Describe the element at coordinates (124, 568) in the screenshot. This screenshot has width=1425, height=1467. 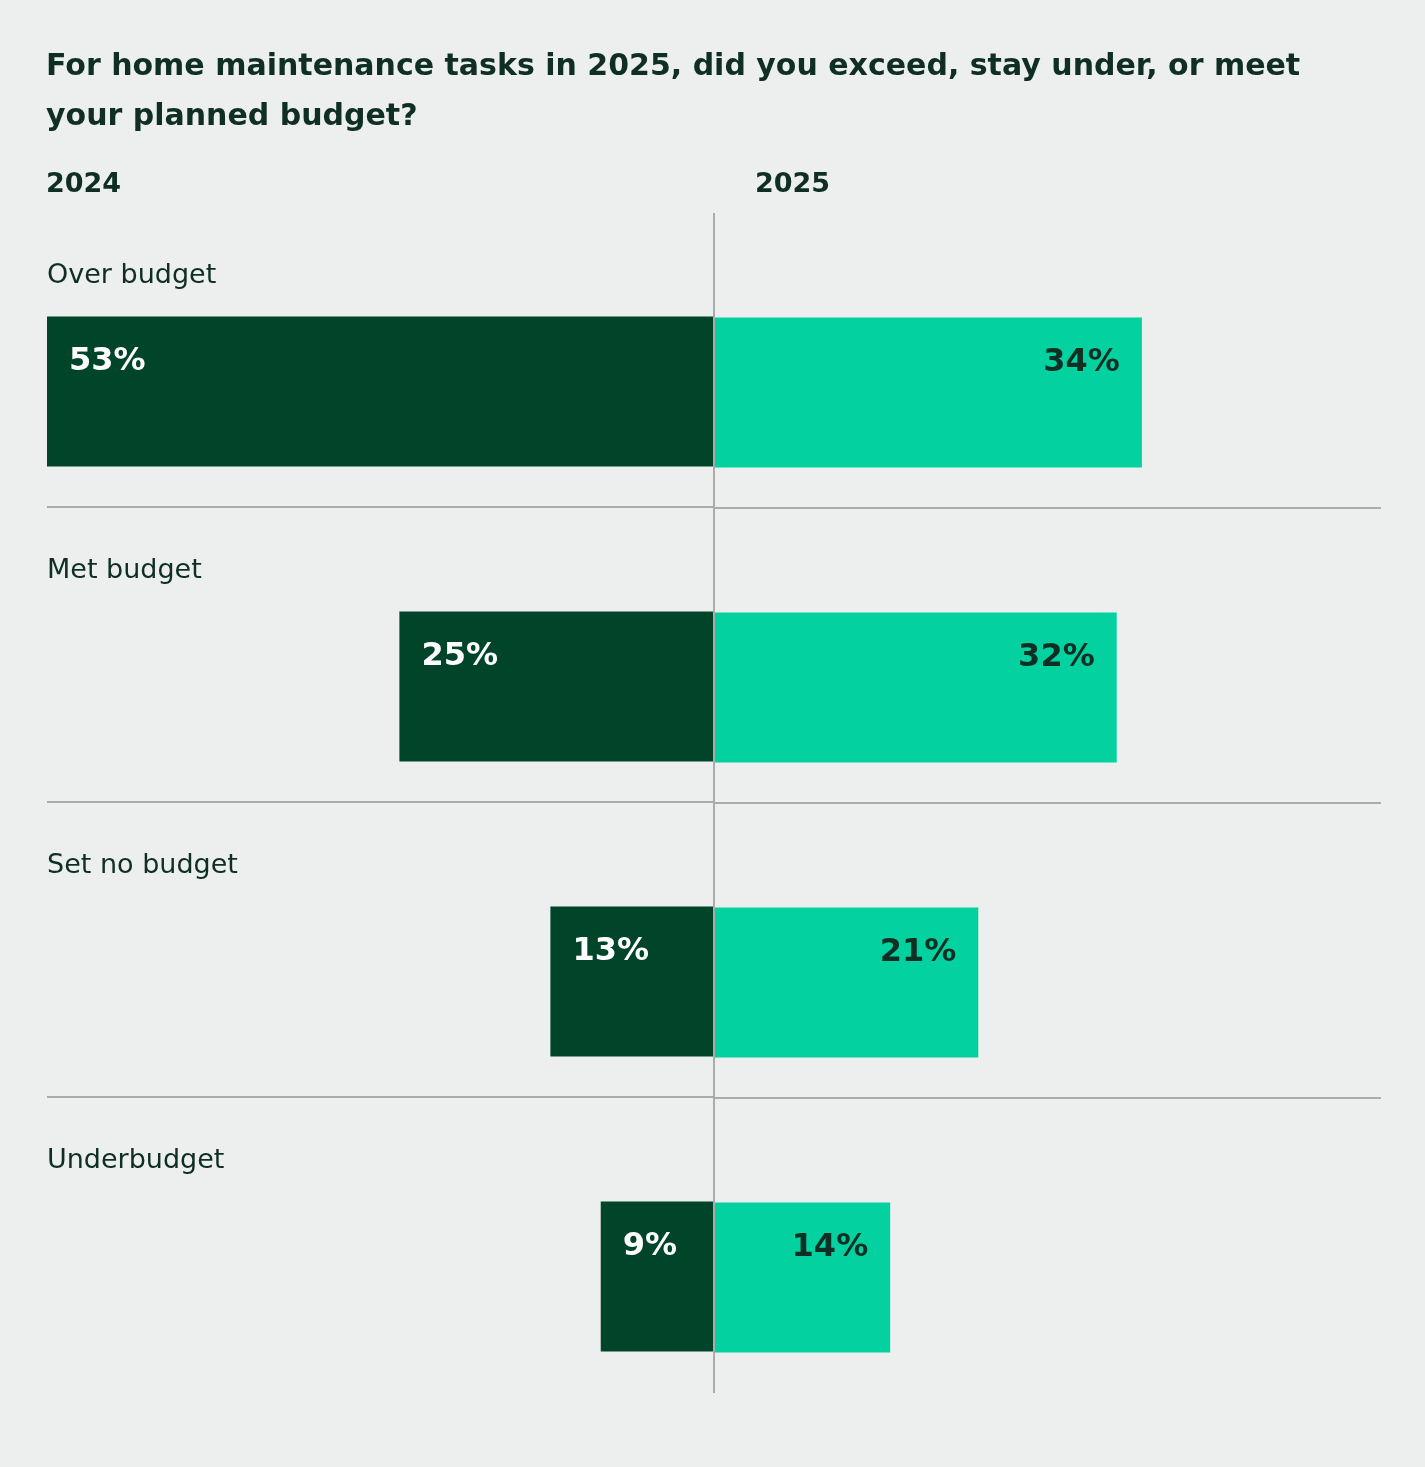
I see `y-tick-label: Met budget` at that location.